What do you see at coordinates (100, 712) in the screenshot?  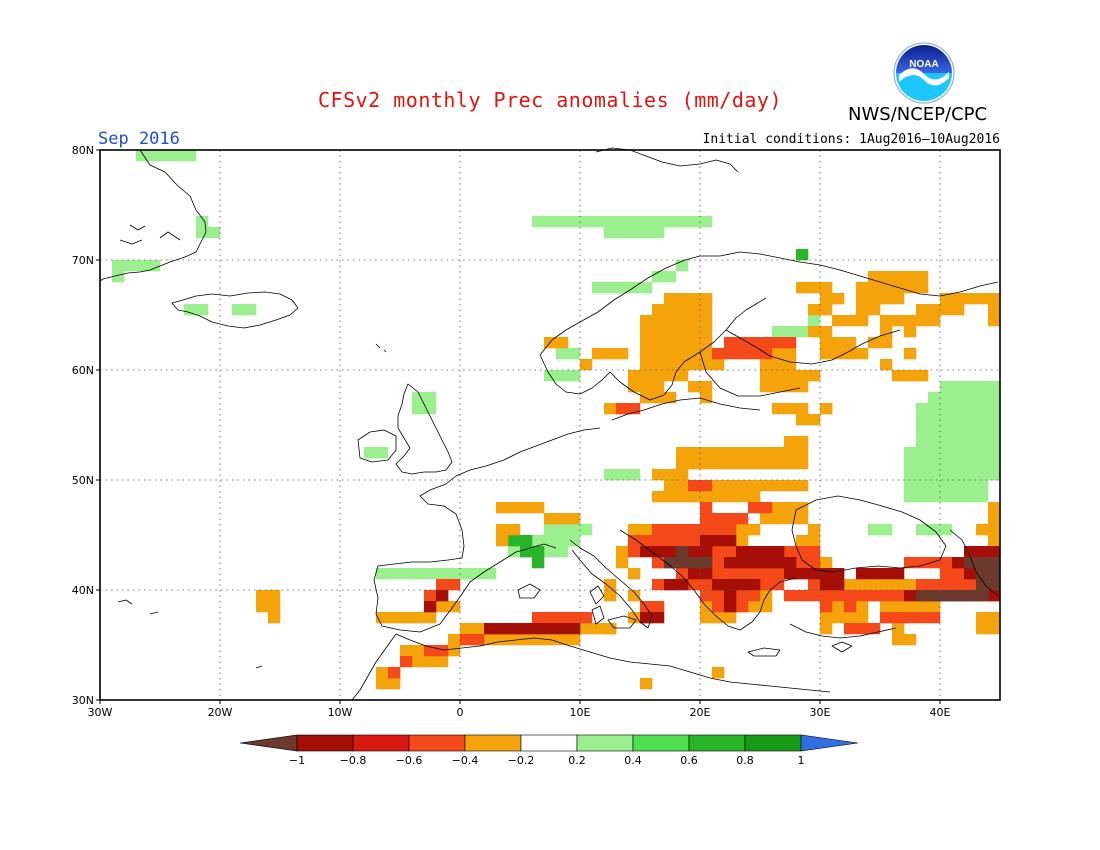 I see `lon-tick-label: 30W` at bounding box center [100, 712].